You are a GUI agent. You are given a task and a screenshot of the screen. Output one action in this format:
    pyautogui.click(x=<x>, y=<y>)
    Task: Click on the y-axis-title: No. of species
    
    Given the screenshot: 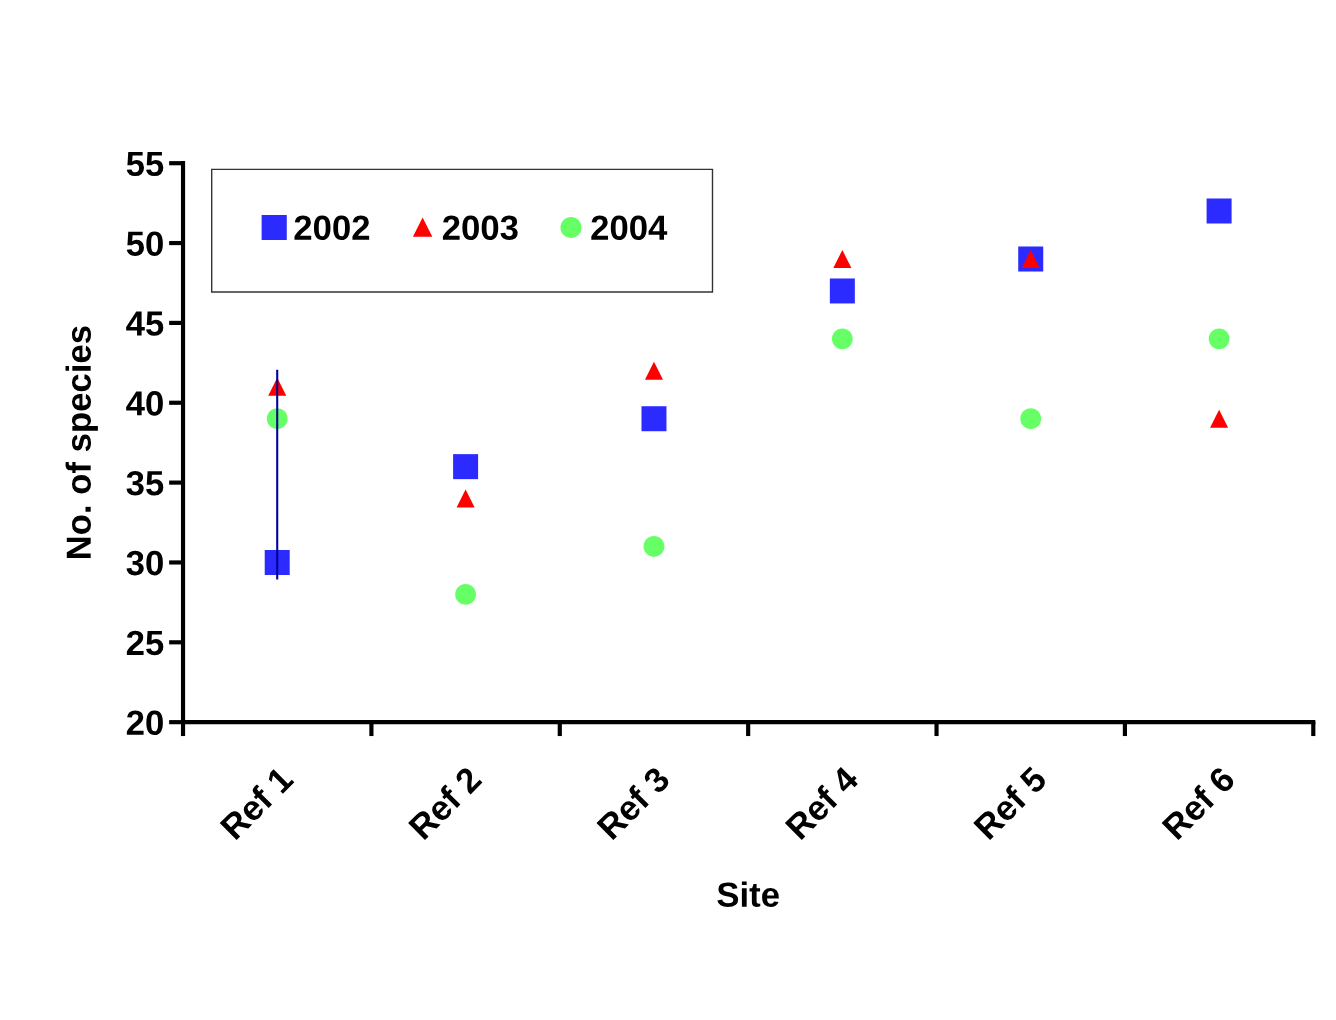 What is the action you would take?
    pyautogui.click(x=81, y=442)
    